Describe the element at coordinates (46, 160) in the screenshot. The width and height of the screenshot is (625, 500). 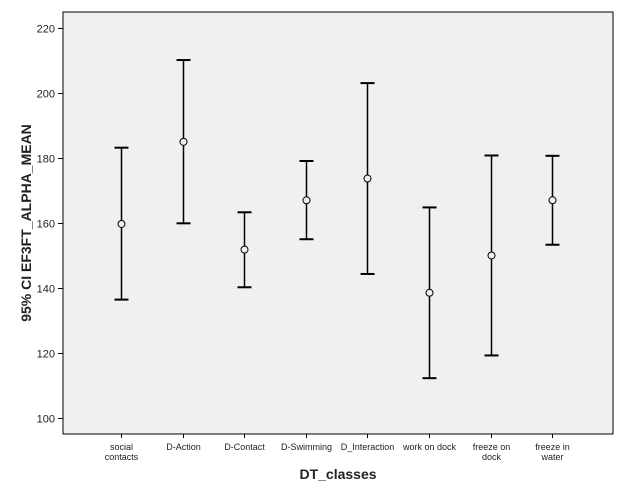
I see `y-tick-label: 180` at that location.